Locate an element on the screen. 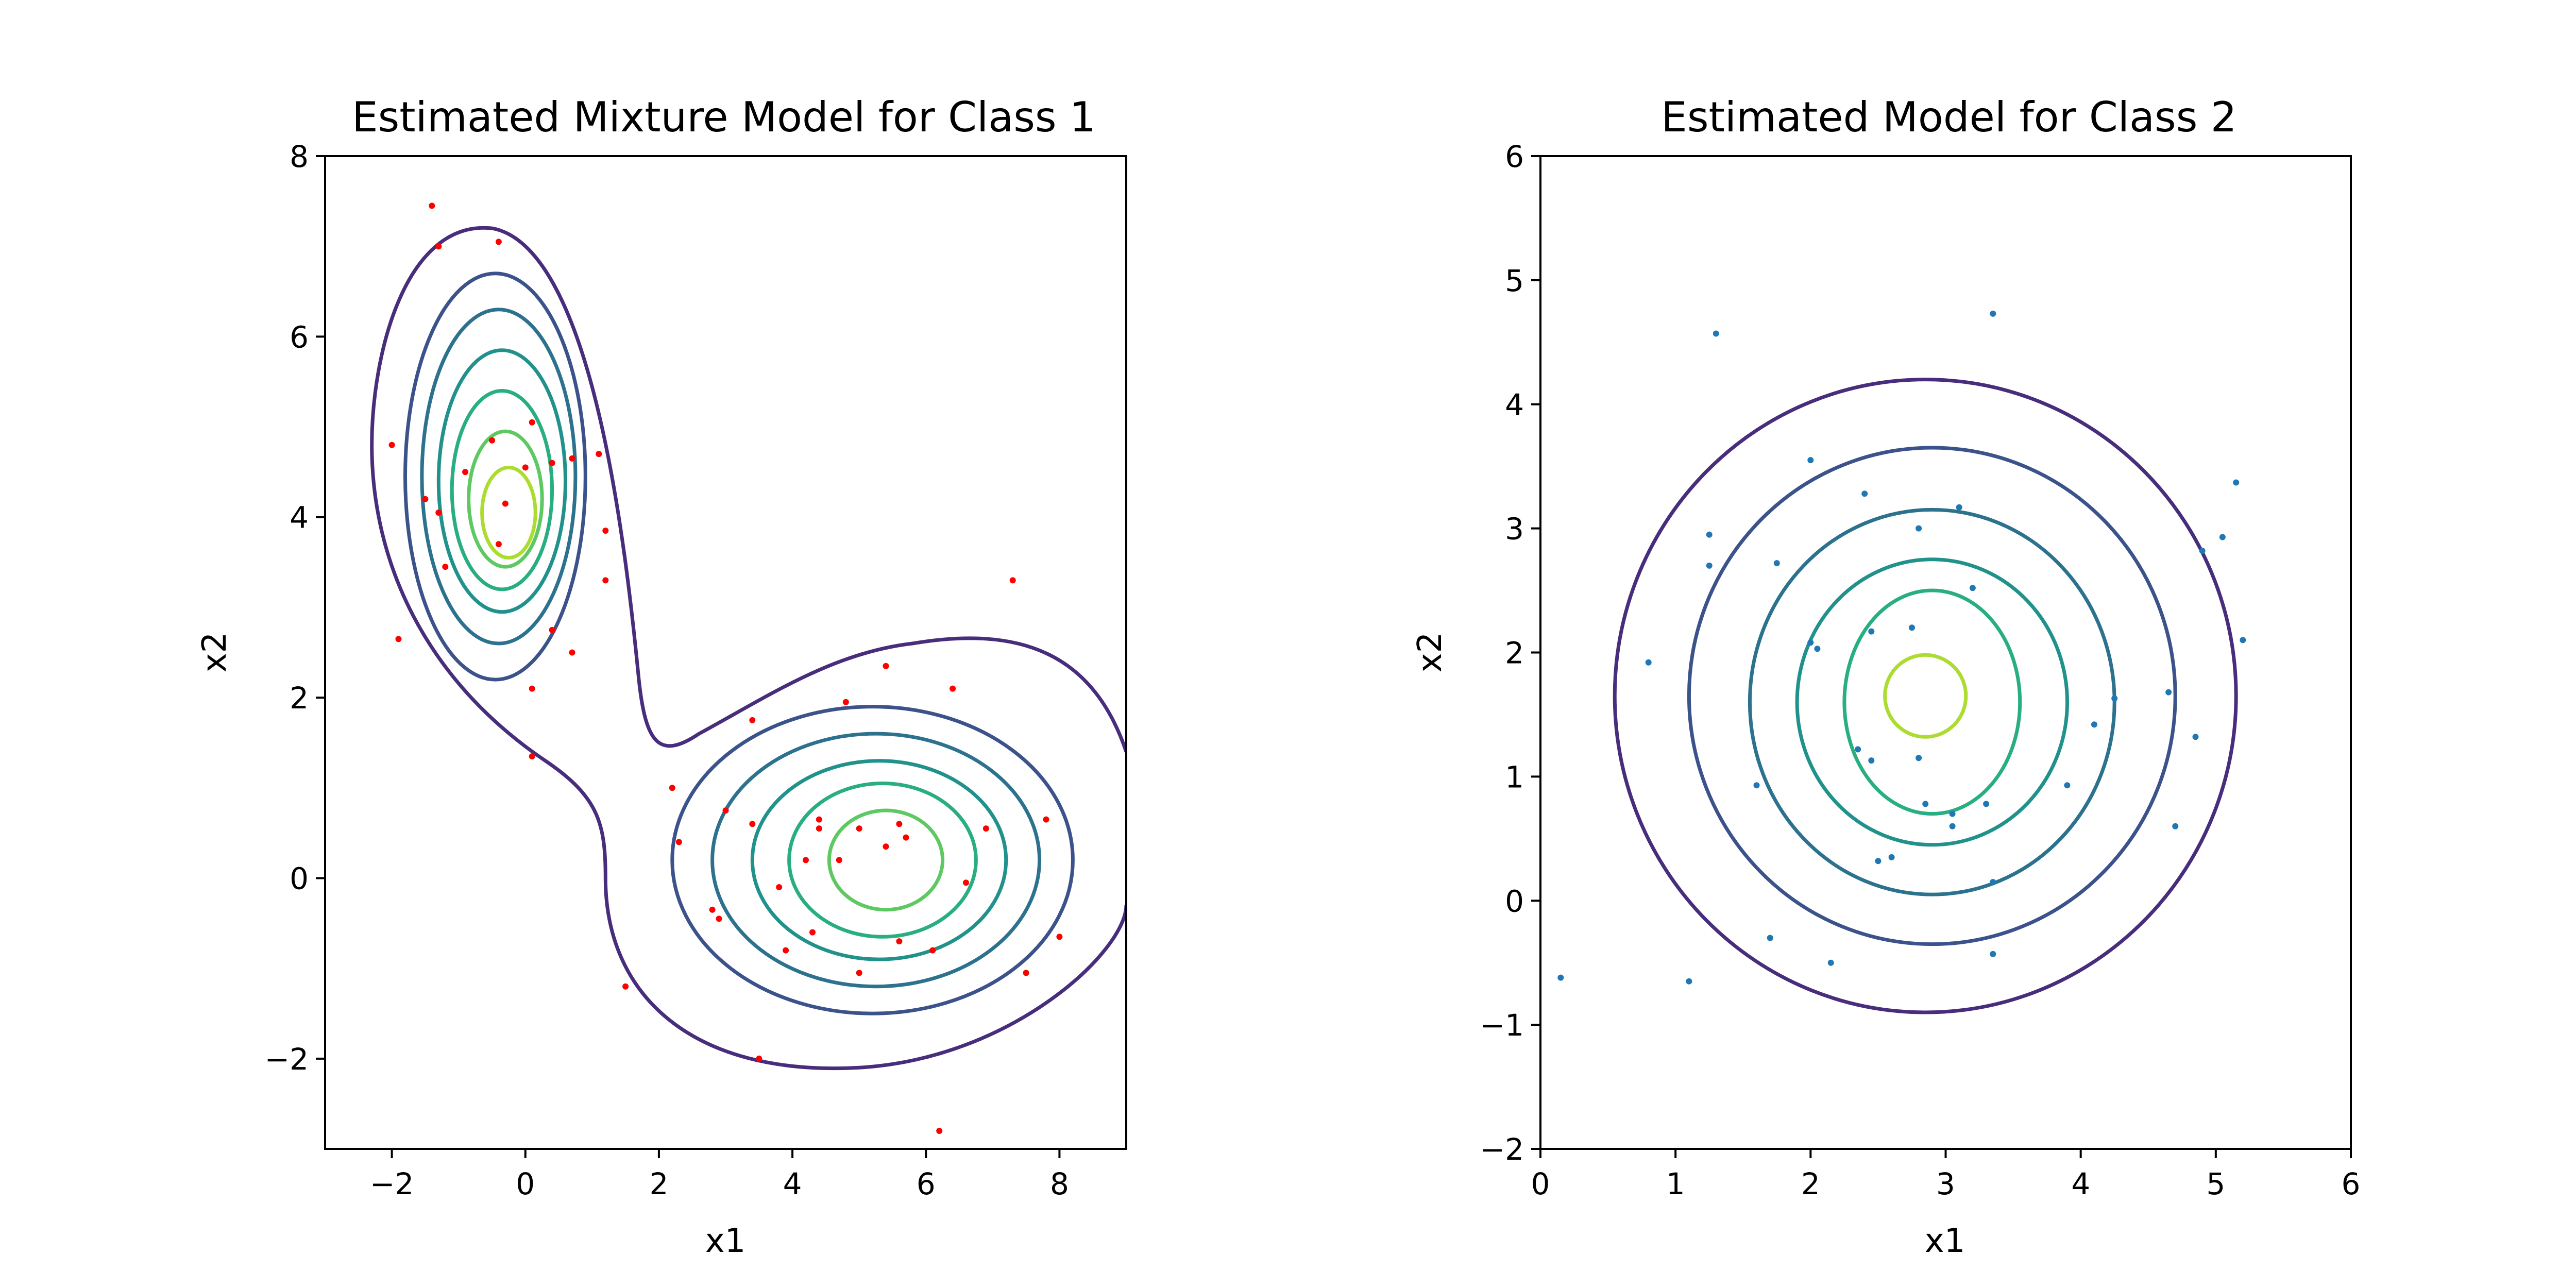  chart-2-x-axis-label: x1 is located at coordinates (1945, 1241).